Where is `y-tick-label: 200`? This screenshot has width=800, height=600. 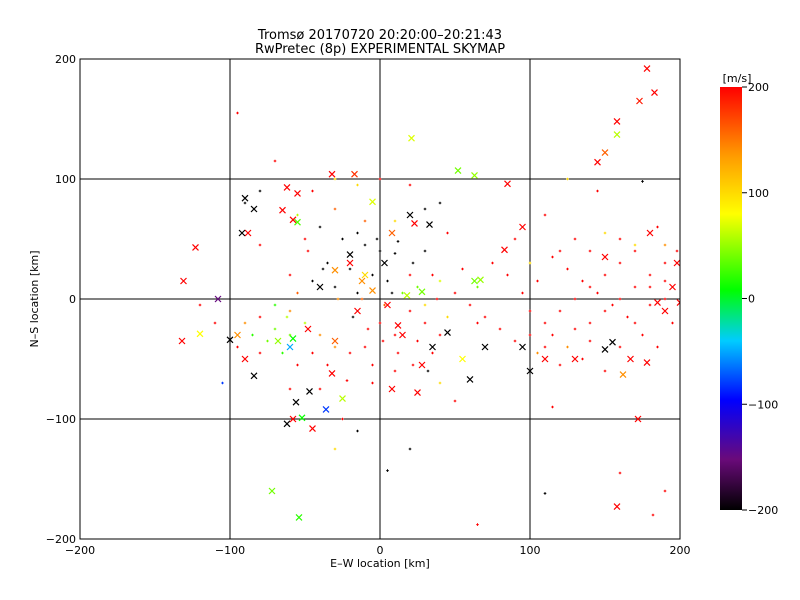
y-tick-label: 200 is located at coordinates (65, 59).